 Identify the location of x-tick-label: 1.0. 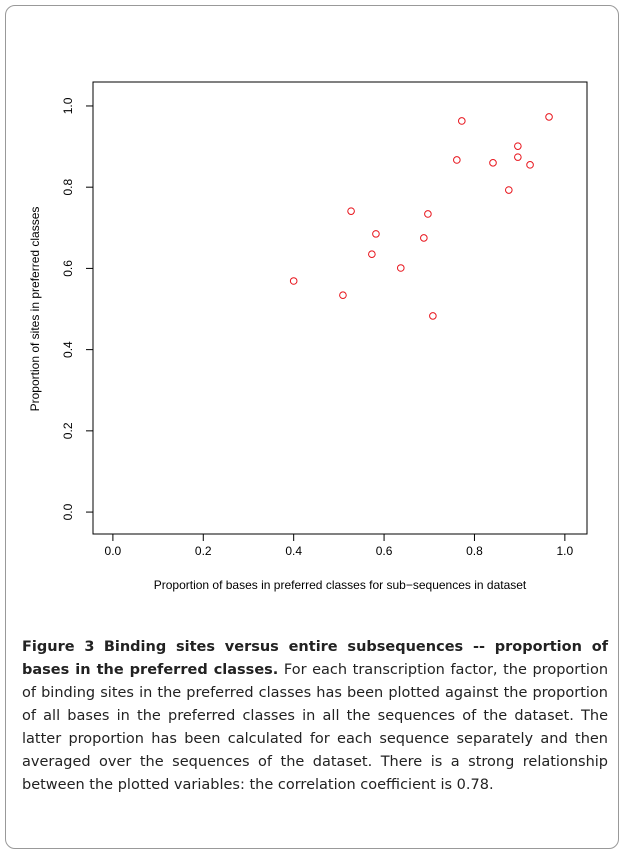
(565, 551).